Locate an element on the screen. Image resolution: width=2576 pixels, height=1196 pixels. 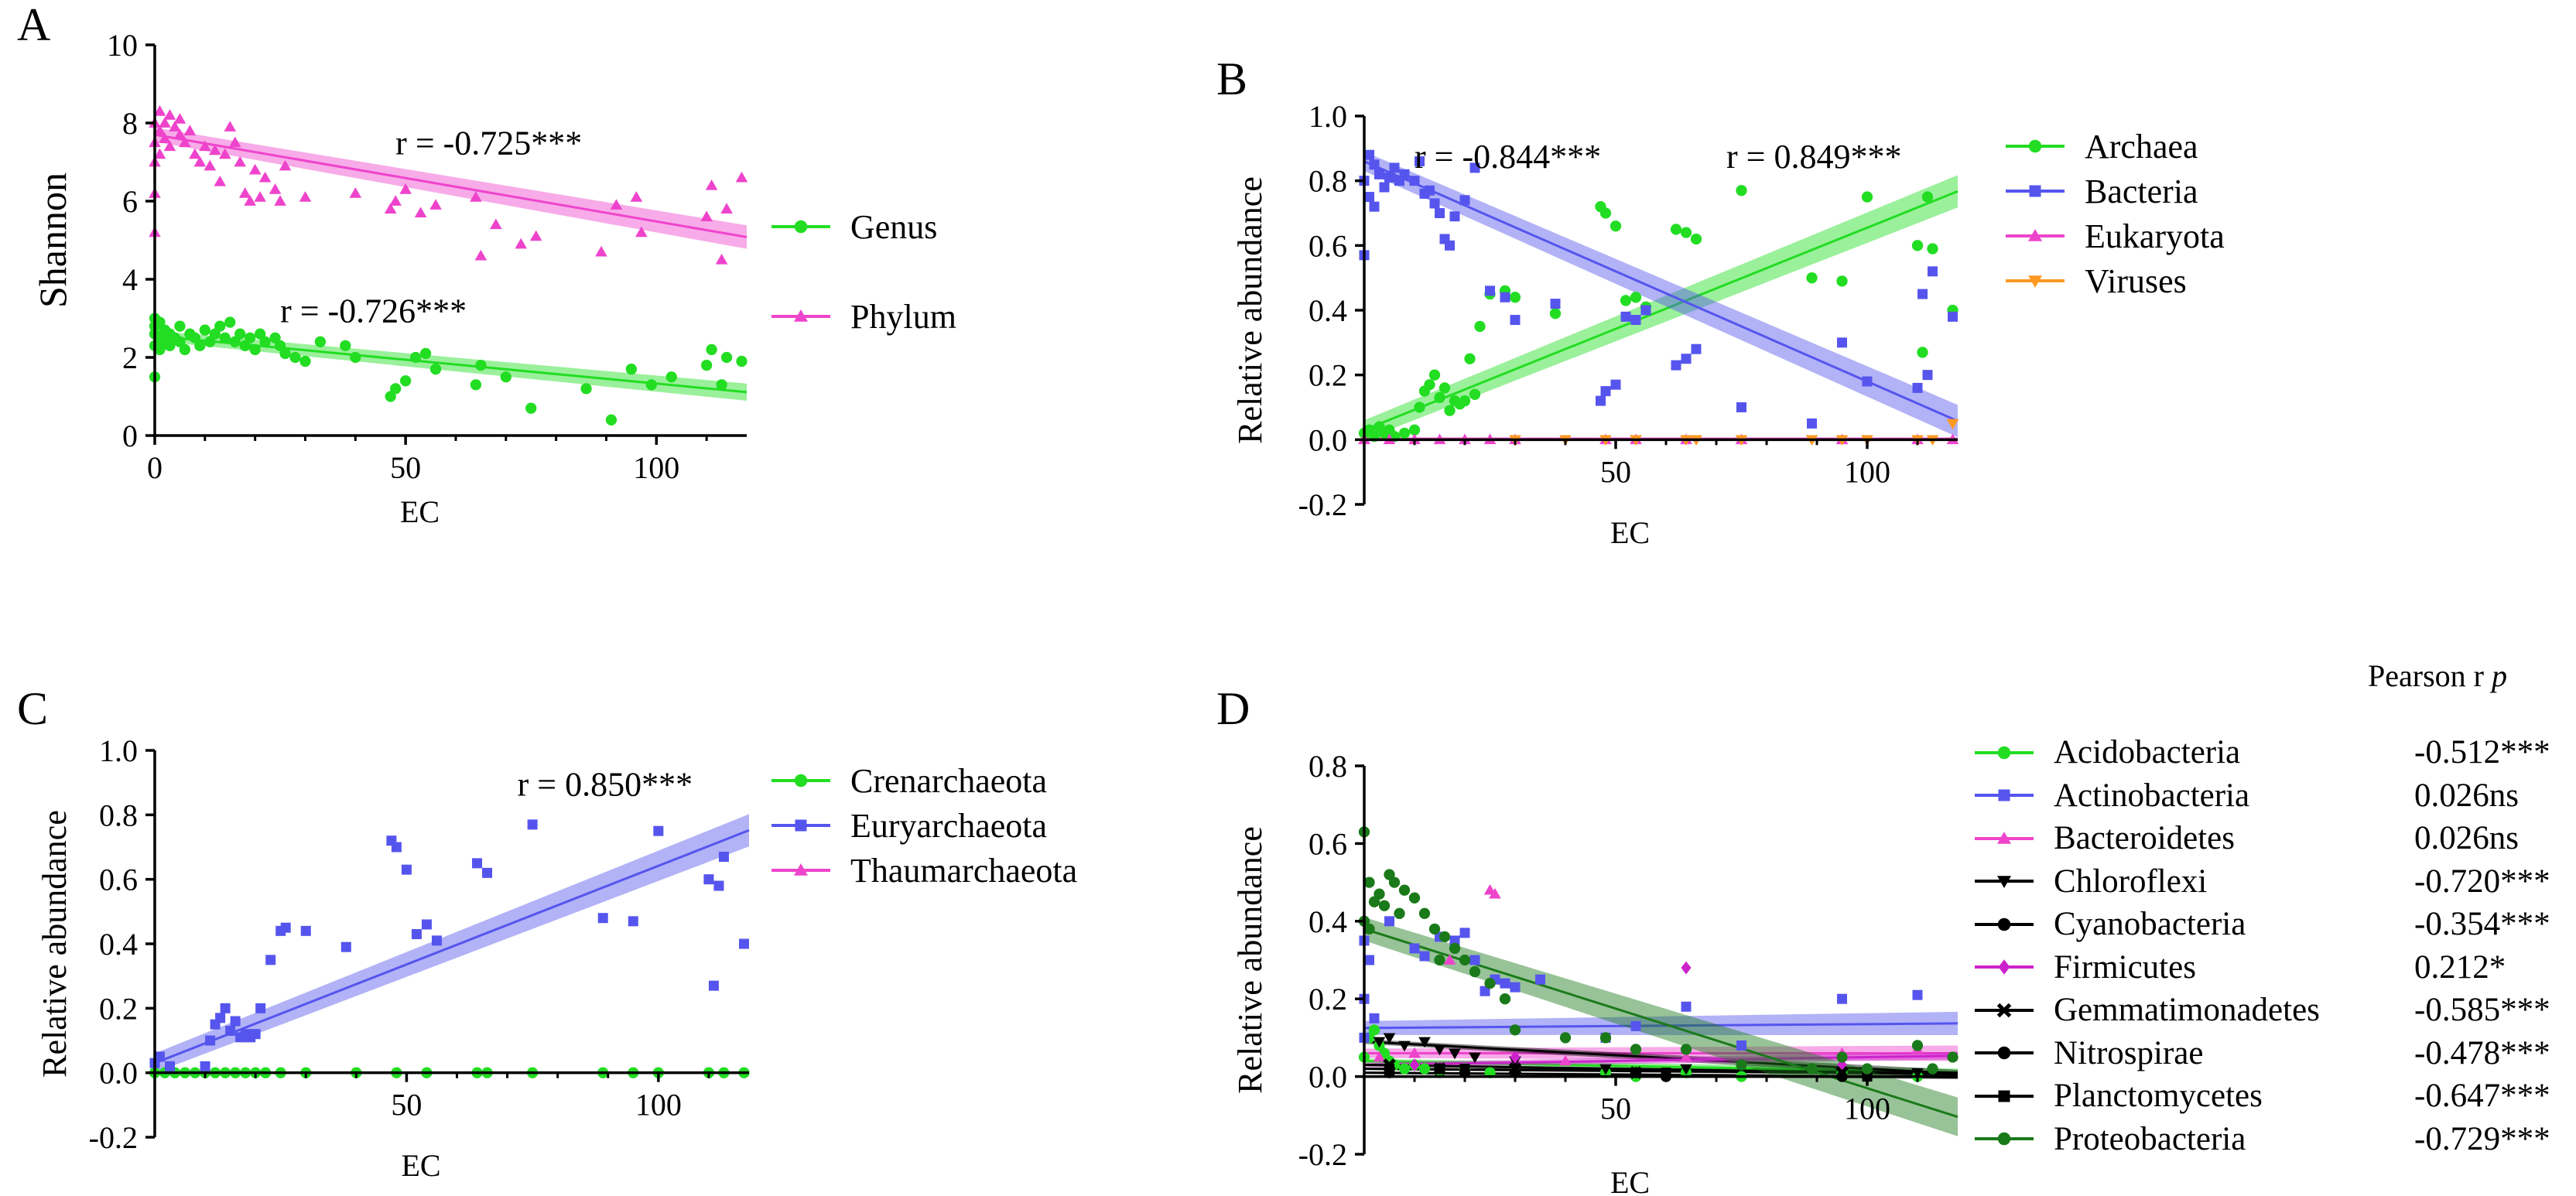
legend-r-value: 0.212* is located at coordinates (2460, 967).